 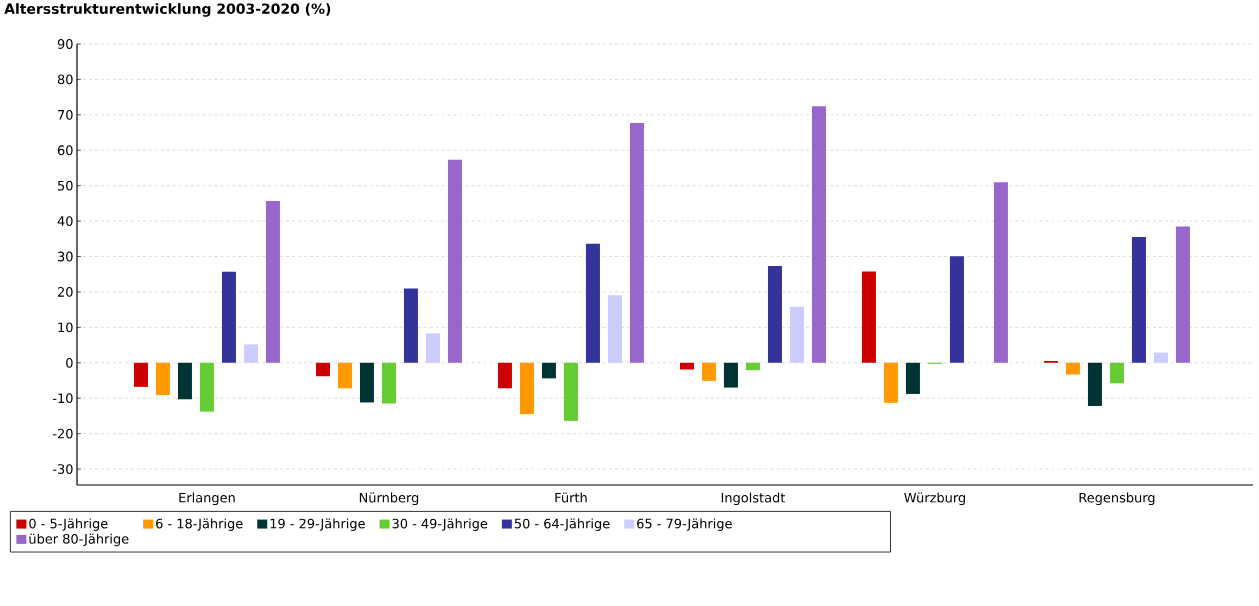 What do you see at coordinates (65, 44) in the screenshot?
I see `y-tick-label: 90` at bounding box center [65, 44].